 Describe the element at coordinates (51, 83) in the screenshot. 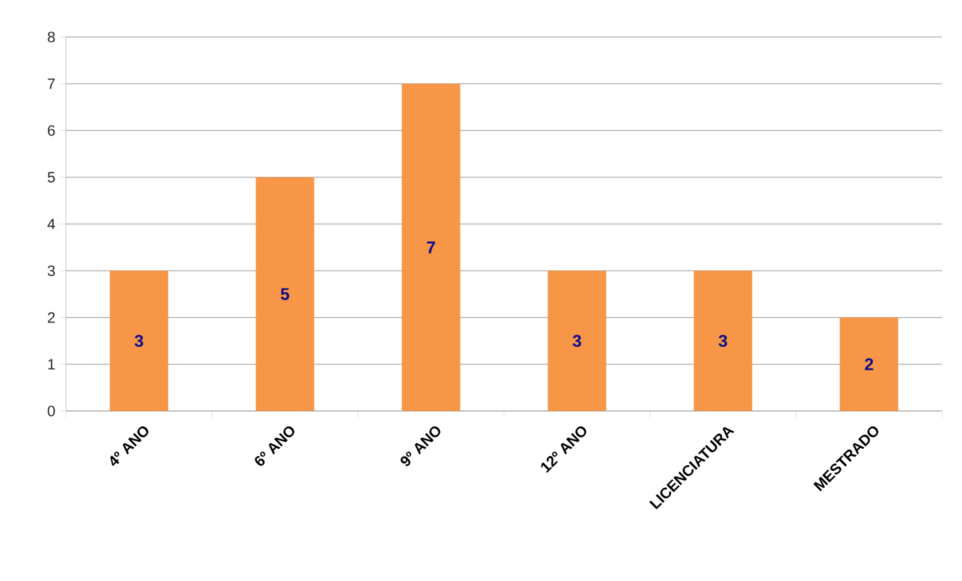

I see `y-tick-label: 7` at that location.